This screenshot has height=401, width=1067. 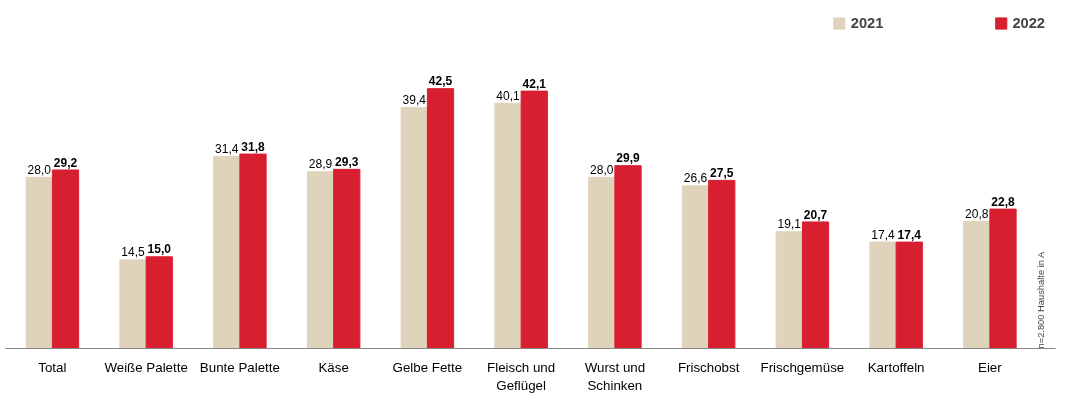 I want to click on data-label: 29,3, so click(x=347, y=161).